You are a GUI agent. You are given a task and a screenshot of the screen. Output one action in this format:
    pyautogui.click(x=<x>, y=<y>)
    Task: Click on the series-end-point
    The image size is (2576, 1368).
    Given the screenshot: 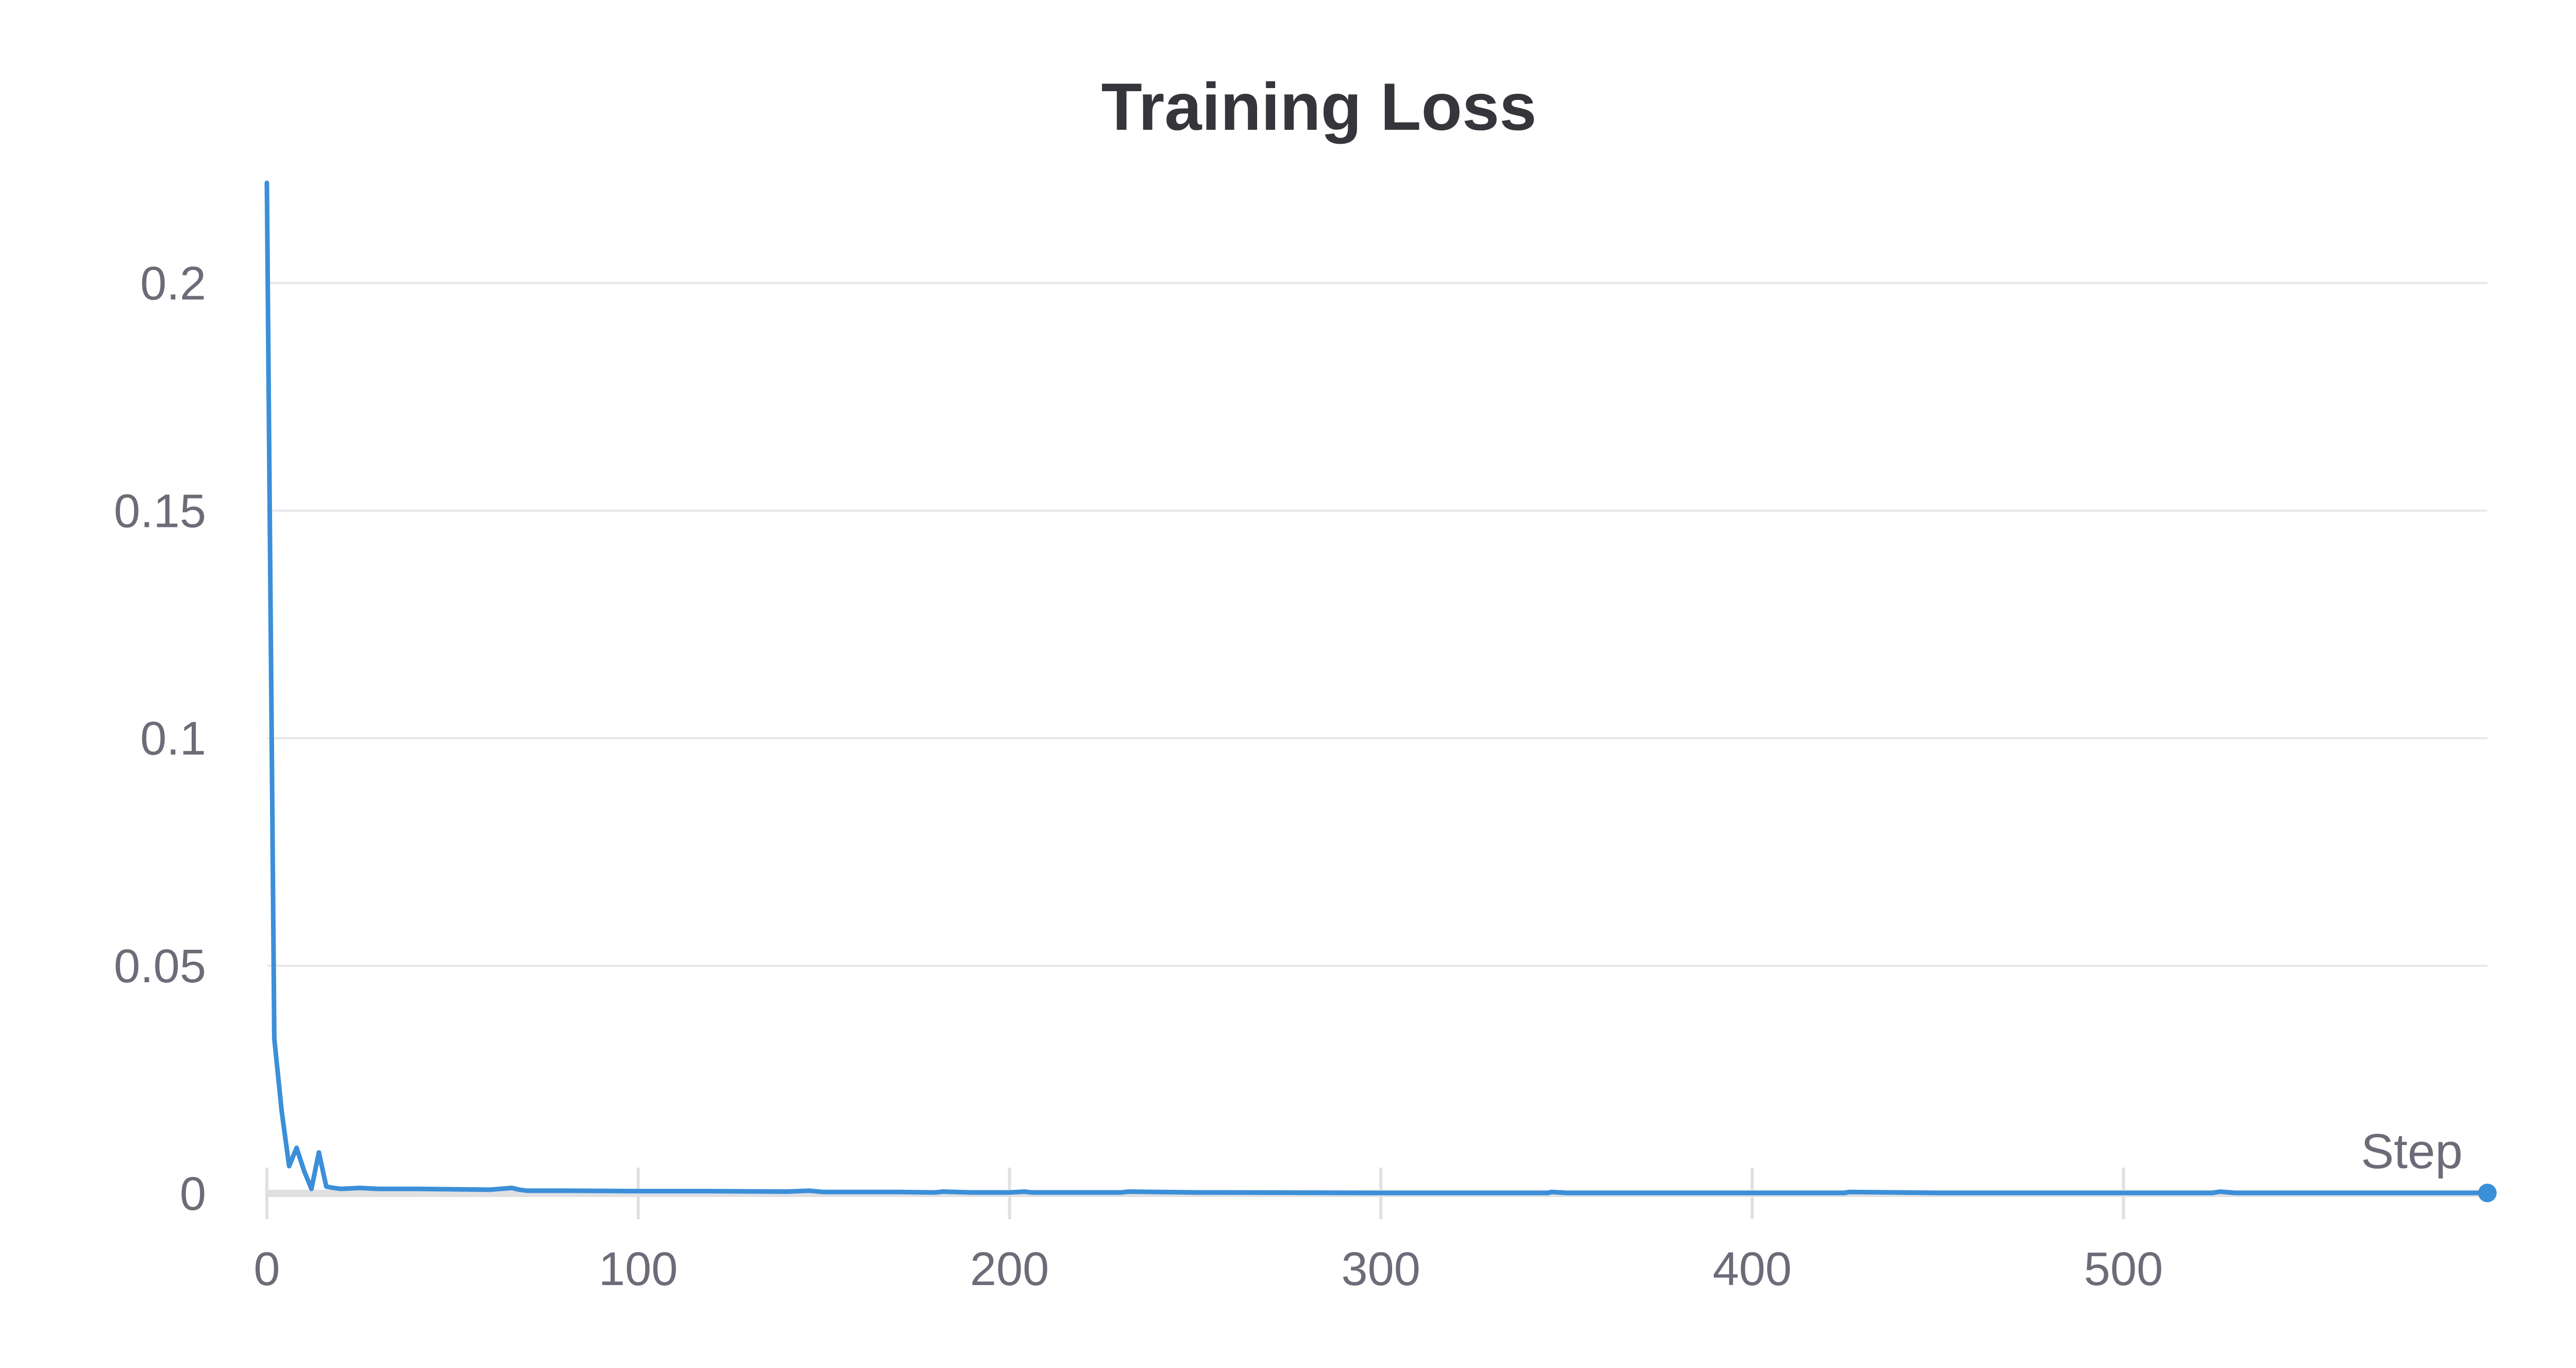 What is the action you would take?
    pyautogui.click(x=2488, y=1193)
    